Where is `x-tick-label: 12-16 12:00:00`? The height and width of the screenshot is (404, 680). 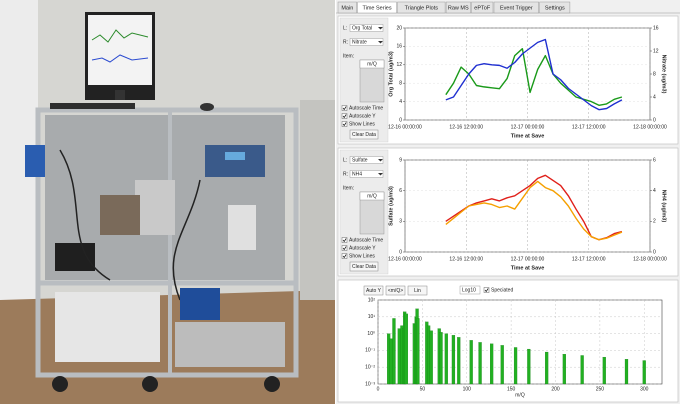
x-tick-label: 12-16 12:00:00 is located at coordinates (466, 259).